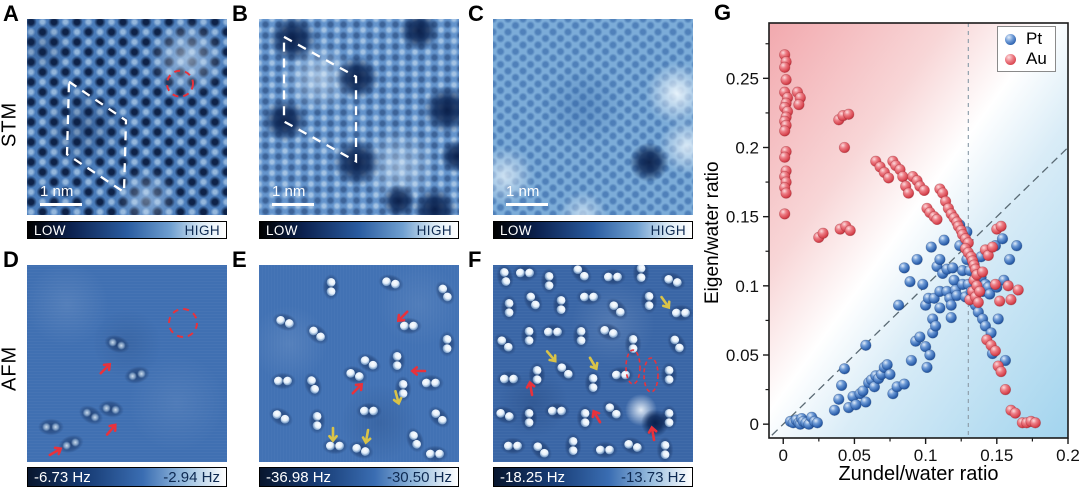 Image resolution: width=1080 pixels, height=493 pixels. I want to click on colorbar-low-label: LOW, so click(50, 230).